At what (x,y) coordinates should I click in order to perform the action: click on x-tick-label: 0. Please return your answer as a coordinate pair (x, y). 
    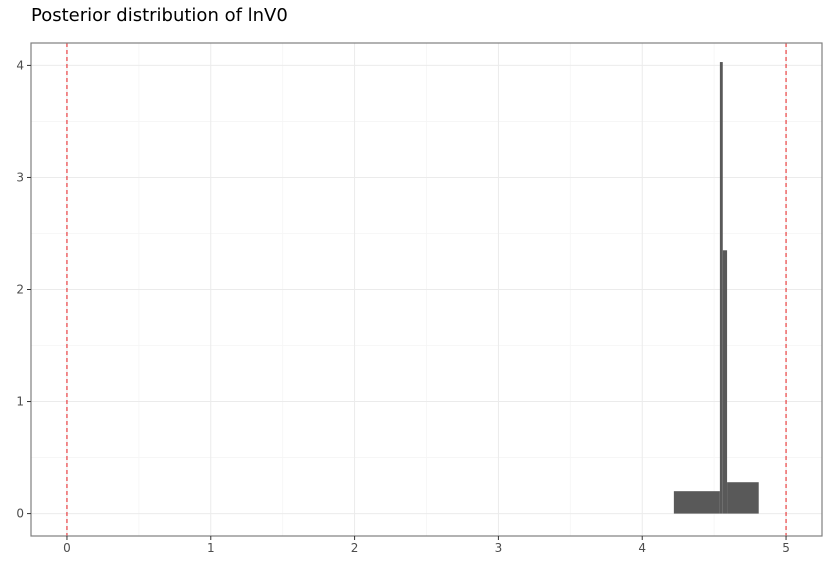
    Looking at the image, I should click on (67, 548).